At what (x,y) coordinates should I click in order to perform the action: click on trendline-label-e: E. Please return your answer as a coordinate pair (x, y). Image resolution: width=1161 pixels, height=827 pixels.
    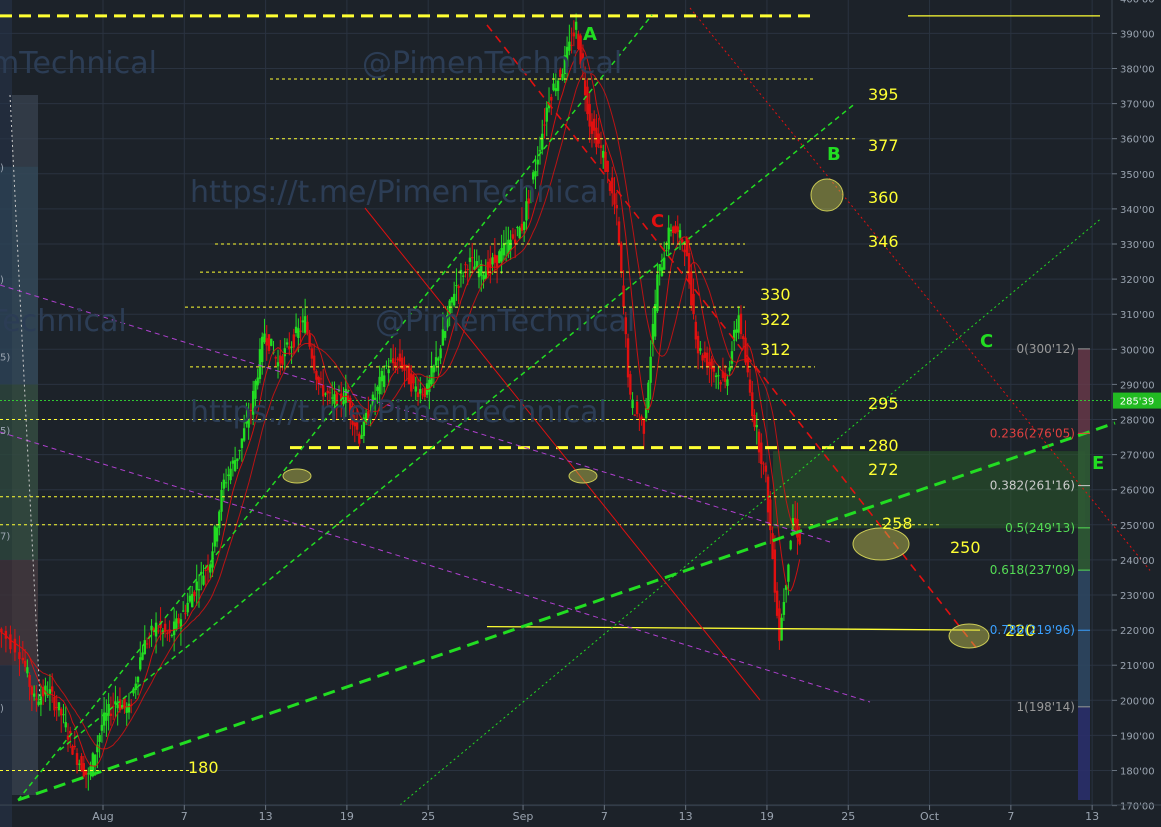
    Looking at the image, I should click on (1098, 463).